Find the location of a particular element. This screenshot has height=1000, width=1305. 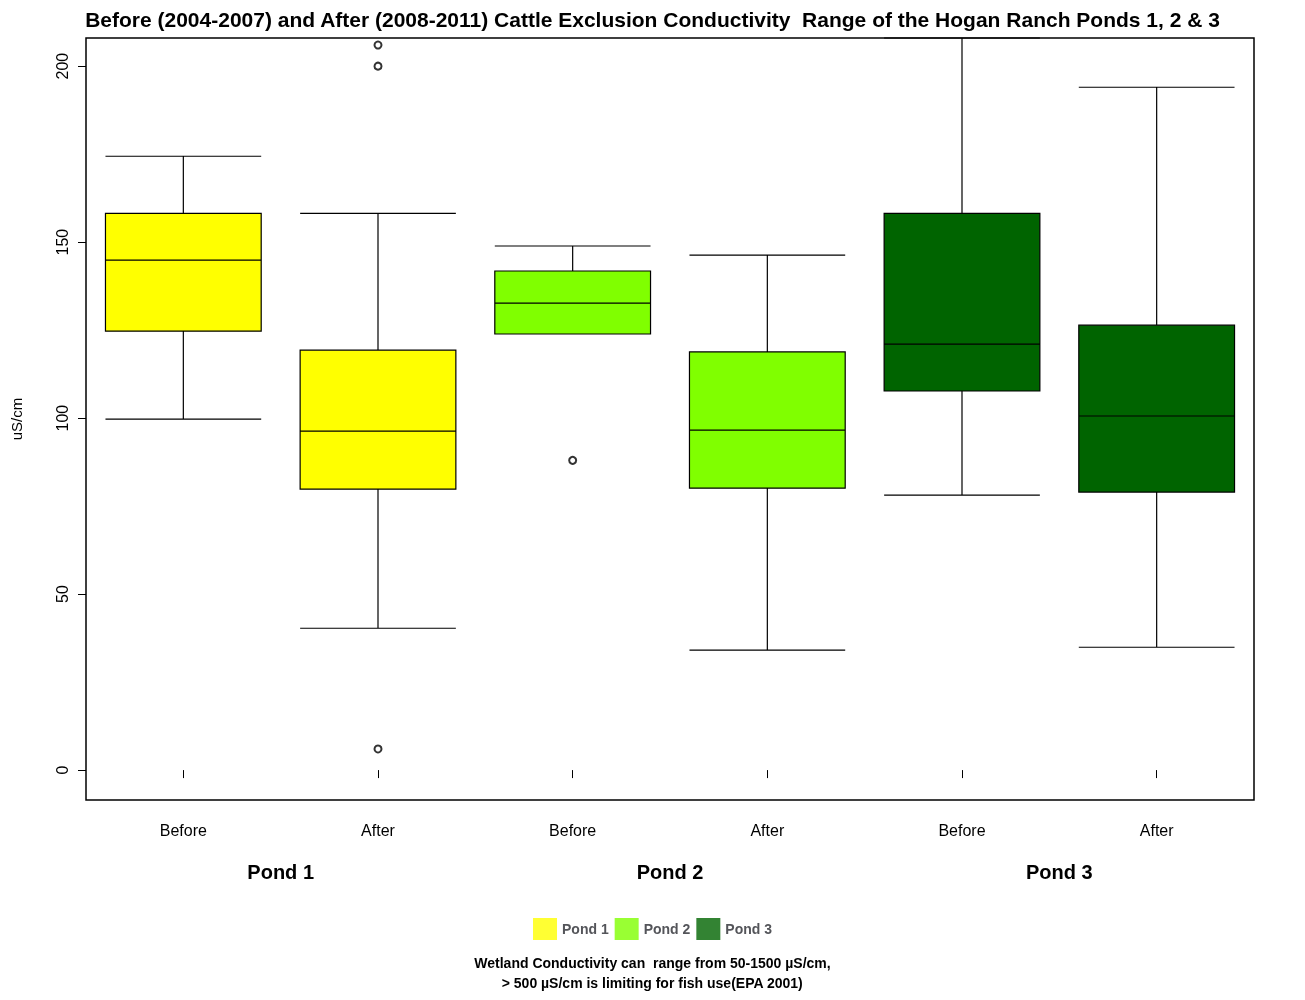

chart-title: Before (2004-2007) and After (2008-2011) Cattle Exclusion Conductivity Range of the Hogan Ranch Ponds 1, 2 & 3 is located at coordinates (652, 19).